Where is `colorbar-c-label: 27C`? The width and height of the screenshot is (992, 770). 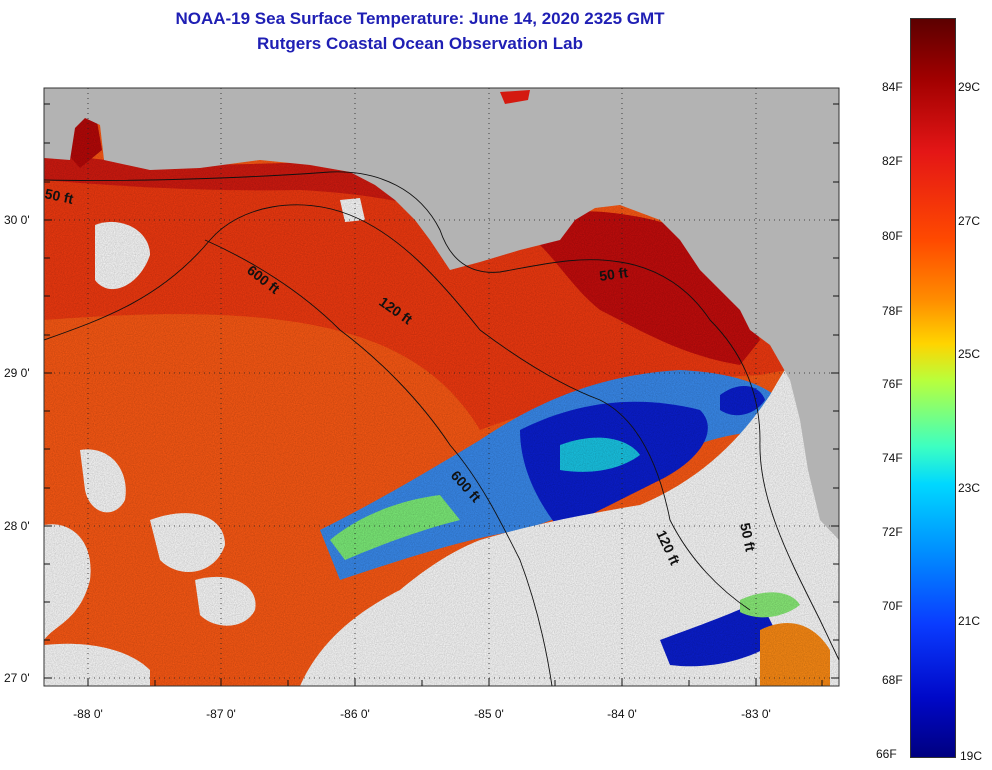
colorbar-c-label: 27C is located at coordinates (969, 221).